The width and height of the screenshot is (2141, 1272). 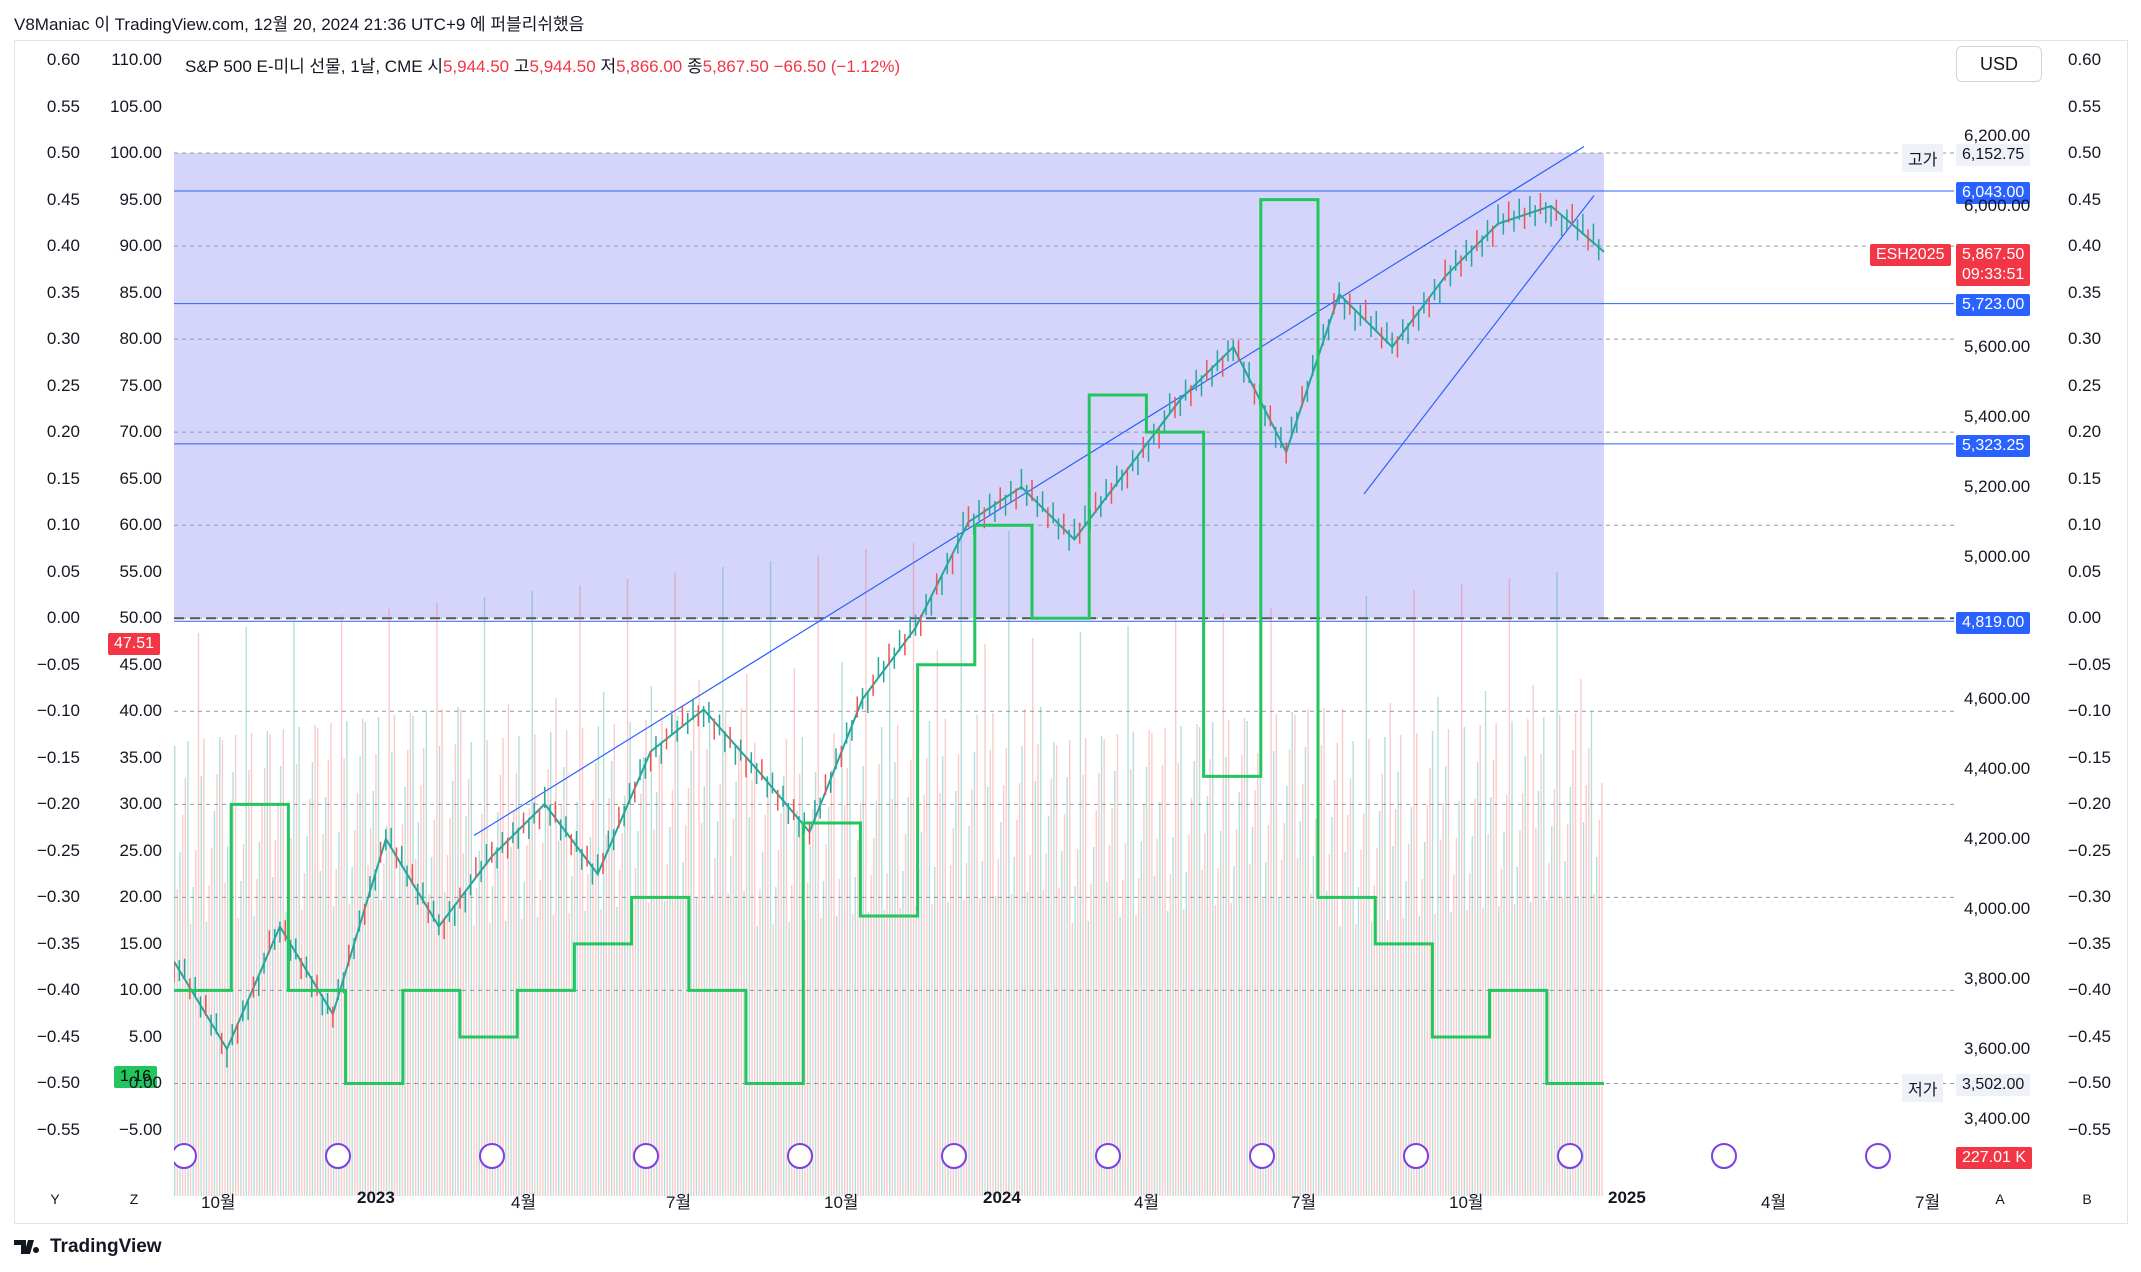 What do you see at coordinates (55, 1199) in the screenshot?
I see `log-scale-button-y: Y` at bounding box center [55, 1199].